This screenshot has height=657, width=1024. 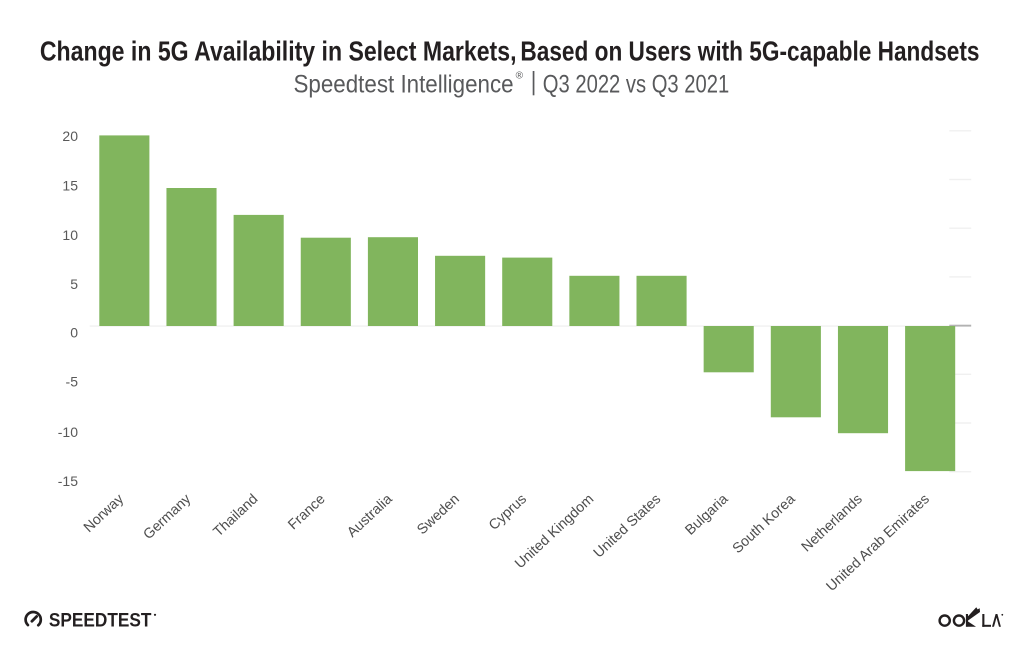 I want to click on svg-text: Q3 2022 vs Q3 2021, so click(x=636, y=85).